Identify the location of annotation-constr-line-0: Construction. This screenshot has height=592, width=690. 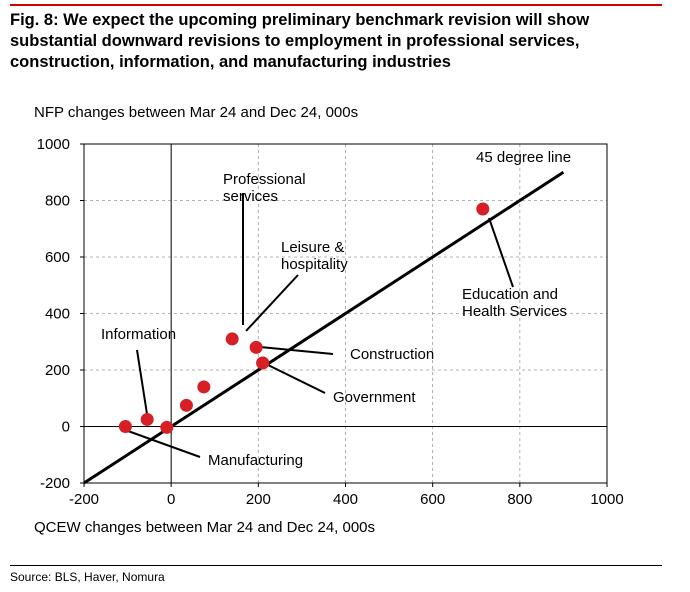
(392, 354).